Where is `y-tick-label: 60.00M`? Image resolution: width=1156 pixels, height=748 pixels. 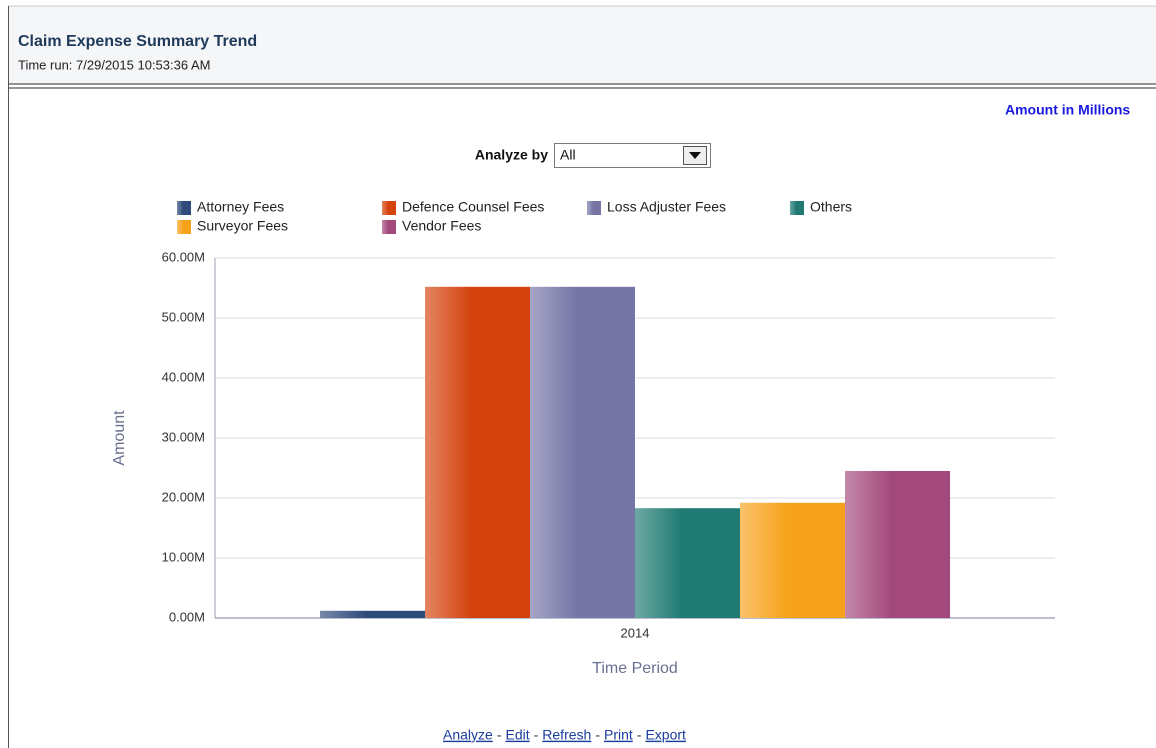
y-tick-label: 60.00M is located at coordinates (183, 256).